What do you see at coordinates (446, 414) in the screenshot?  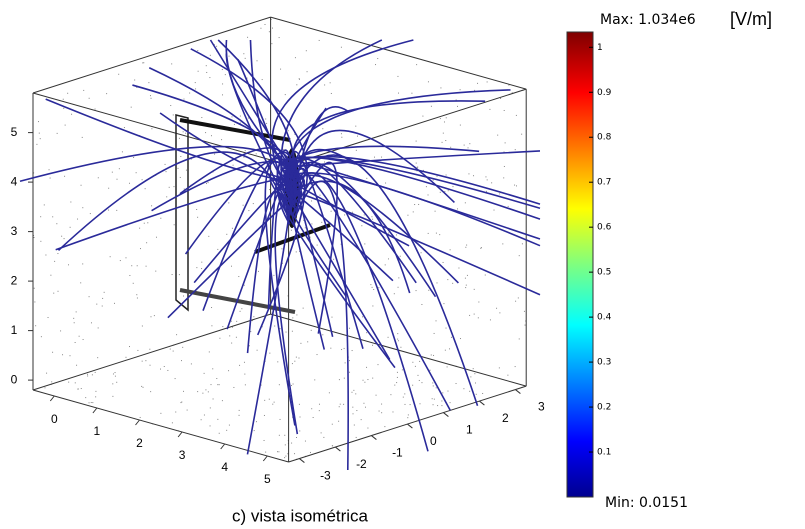 I see `y-tick` at bounding box center [446, 414].